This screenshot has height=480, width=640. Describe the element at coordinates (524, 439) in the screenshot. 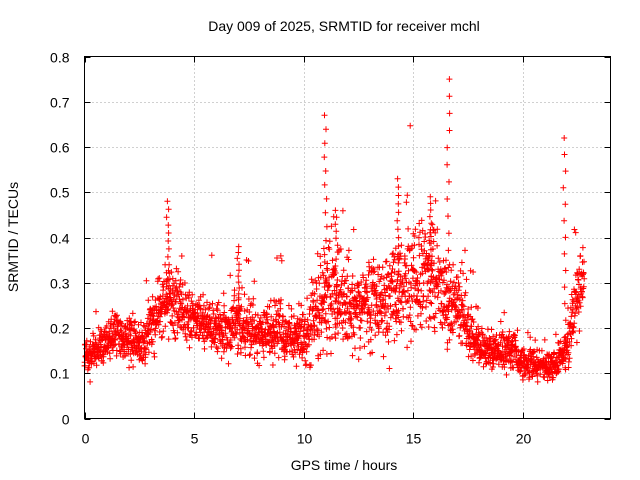

I see `x-tick-label: 20` at that location.